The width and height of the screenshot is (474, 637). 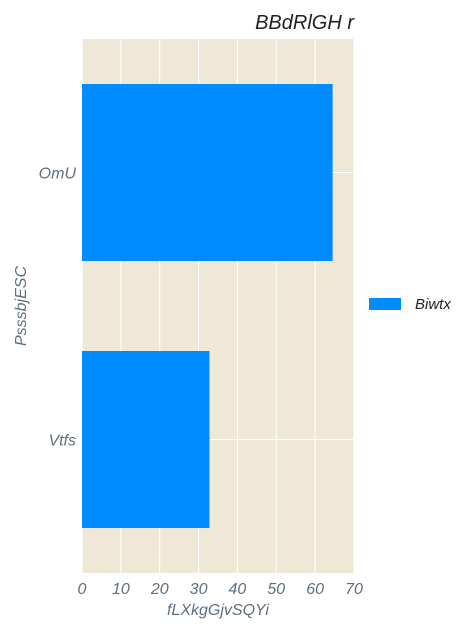 What do you see at coordinates (21, 306) in the screenshot?
I see `y-axis-label: PsssbjESC` at bounding box center [21, 306].